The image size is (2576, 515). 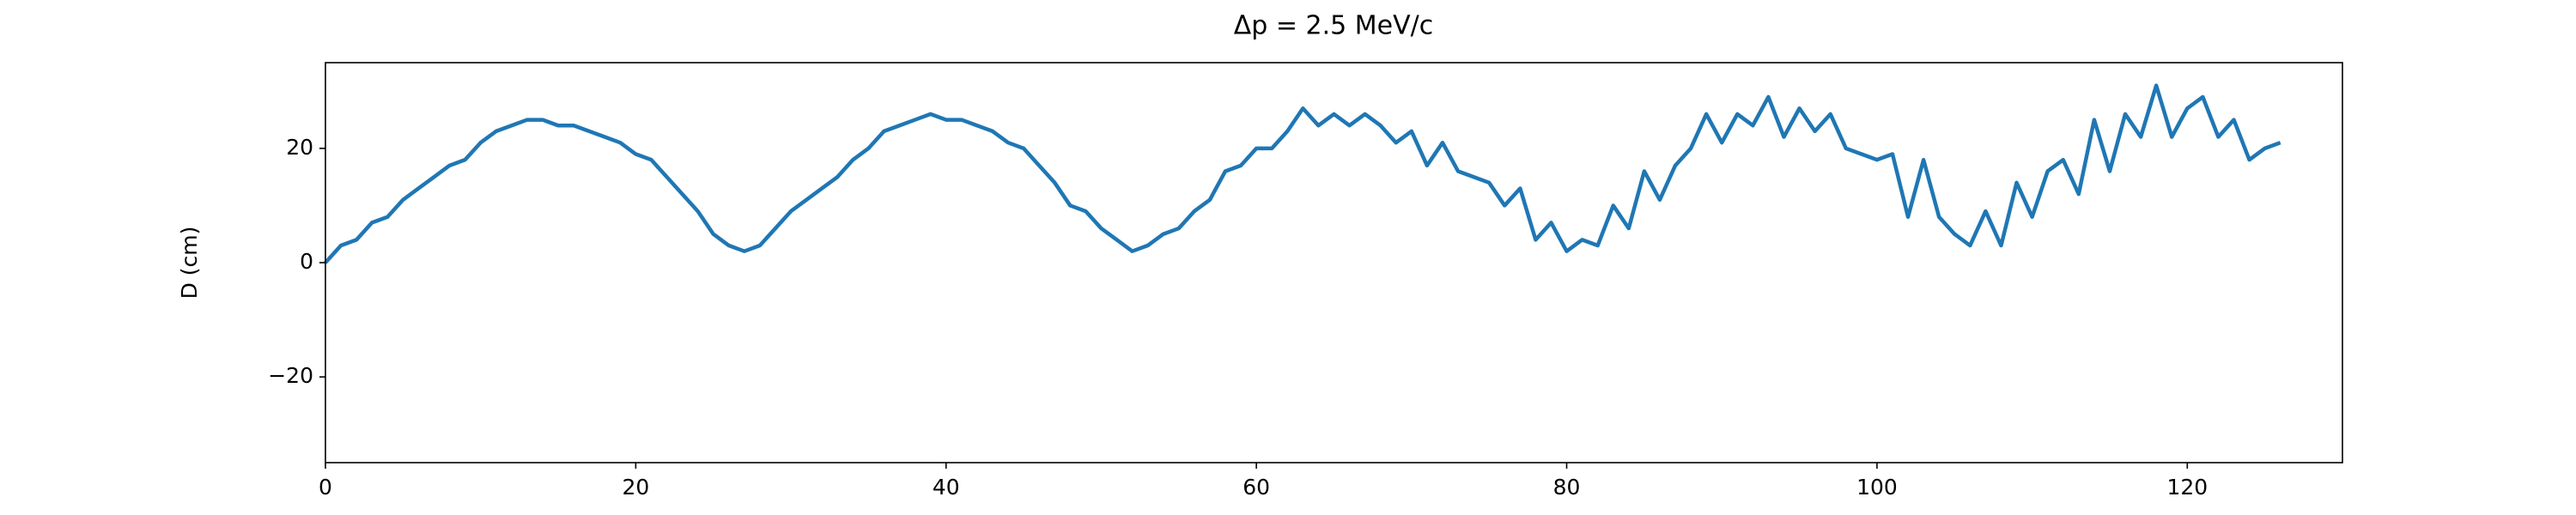 I want to click on x-tick-label: 0, so click(x=325, y=487).